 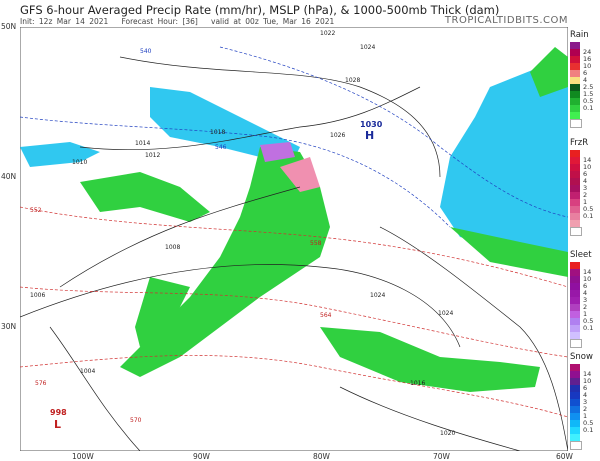 I want to click on legend-rain: Rain 24 16 10 6 4 2.5 1.5 0.5 0.1, so click(x=585, y=79).